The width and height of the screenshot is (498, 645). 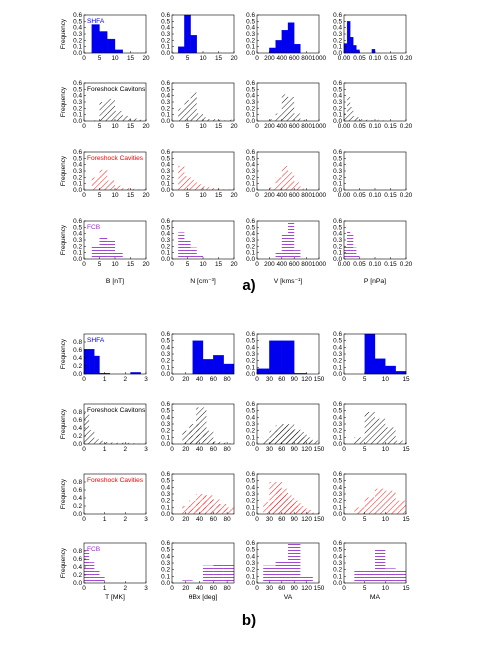 I want to click on x-tick-label: 0.15, so click(x=390, y=195).